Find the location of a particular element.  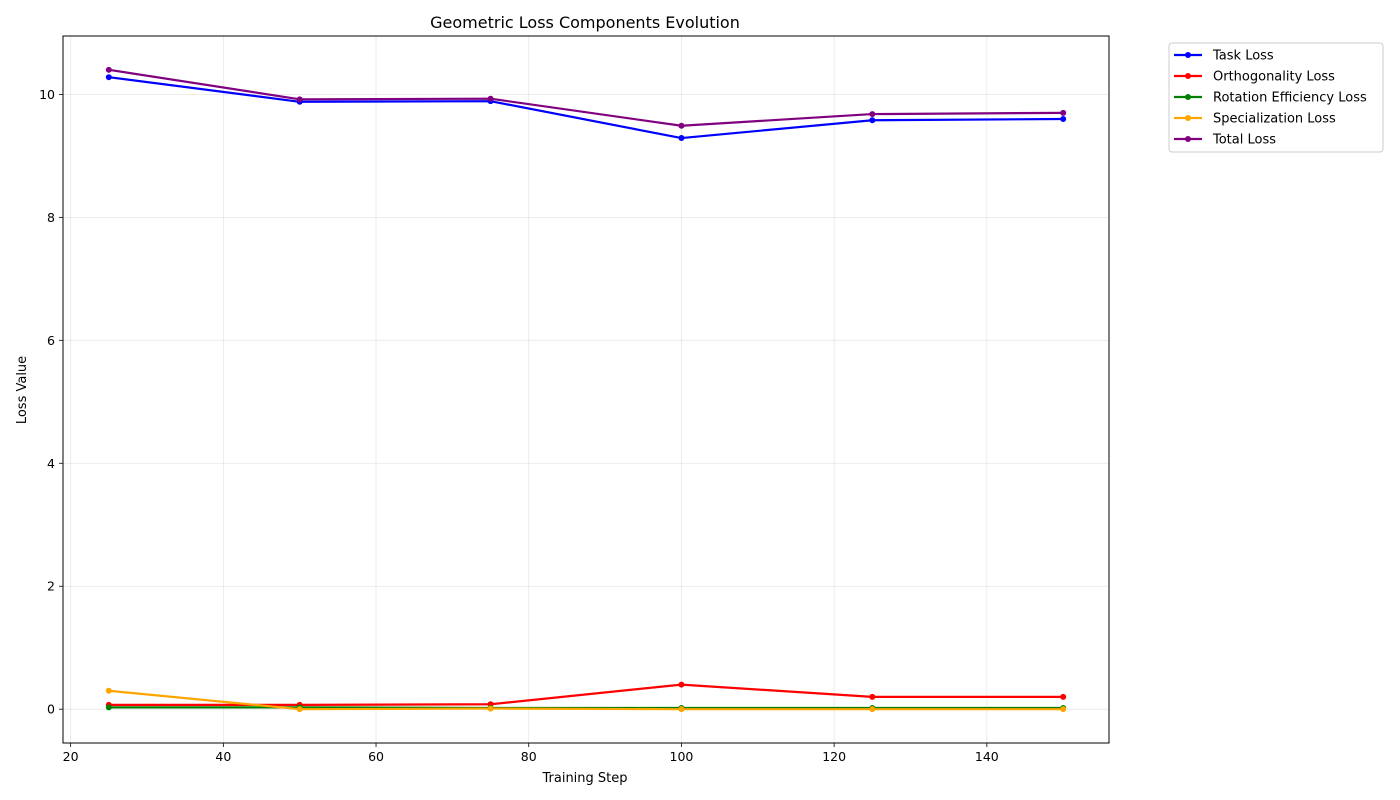

y-tick-label: 0 is located at coordinates (51, 709).